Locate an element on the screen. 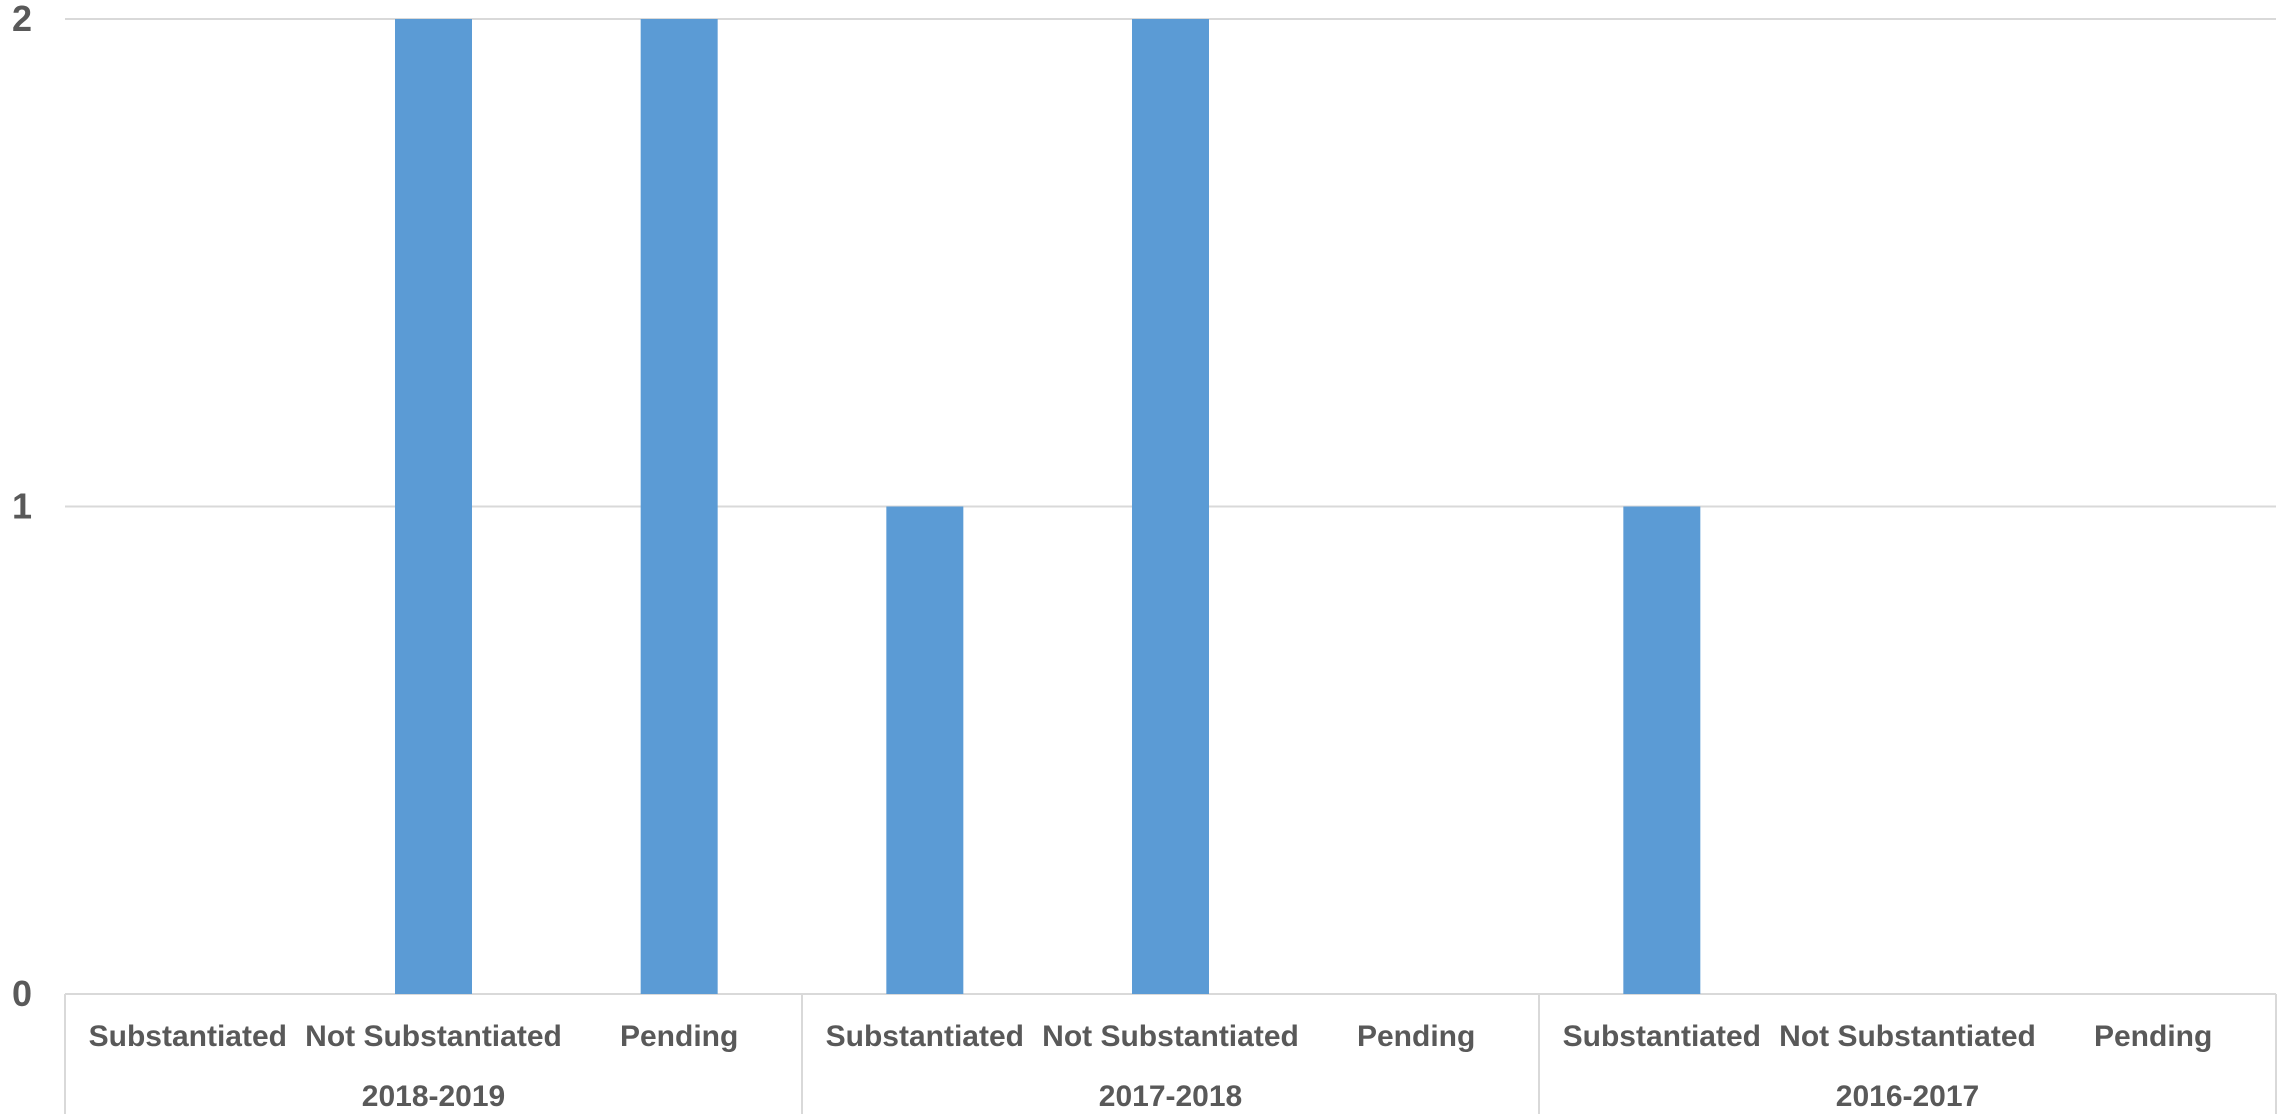 The width and height of the screenshot is (2290, 1114). y-tick-label: 2 is located at coordinates (22, 19).